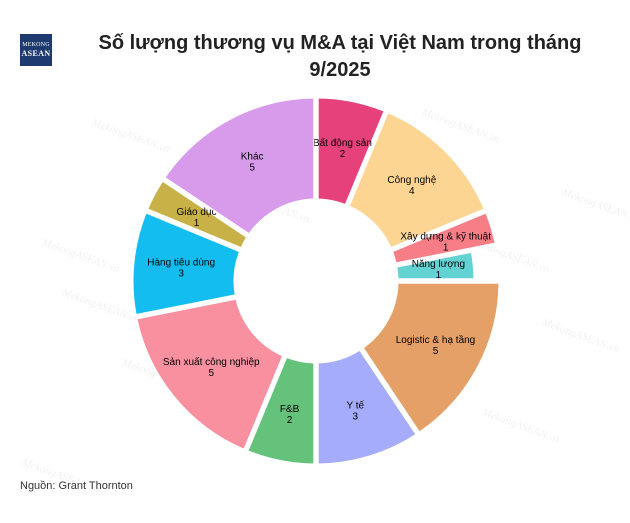 The width and height of the screenshot is (630, 523). I want to click on slice-label: Năng lượng, so click(438, 264).